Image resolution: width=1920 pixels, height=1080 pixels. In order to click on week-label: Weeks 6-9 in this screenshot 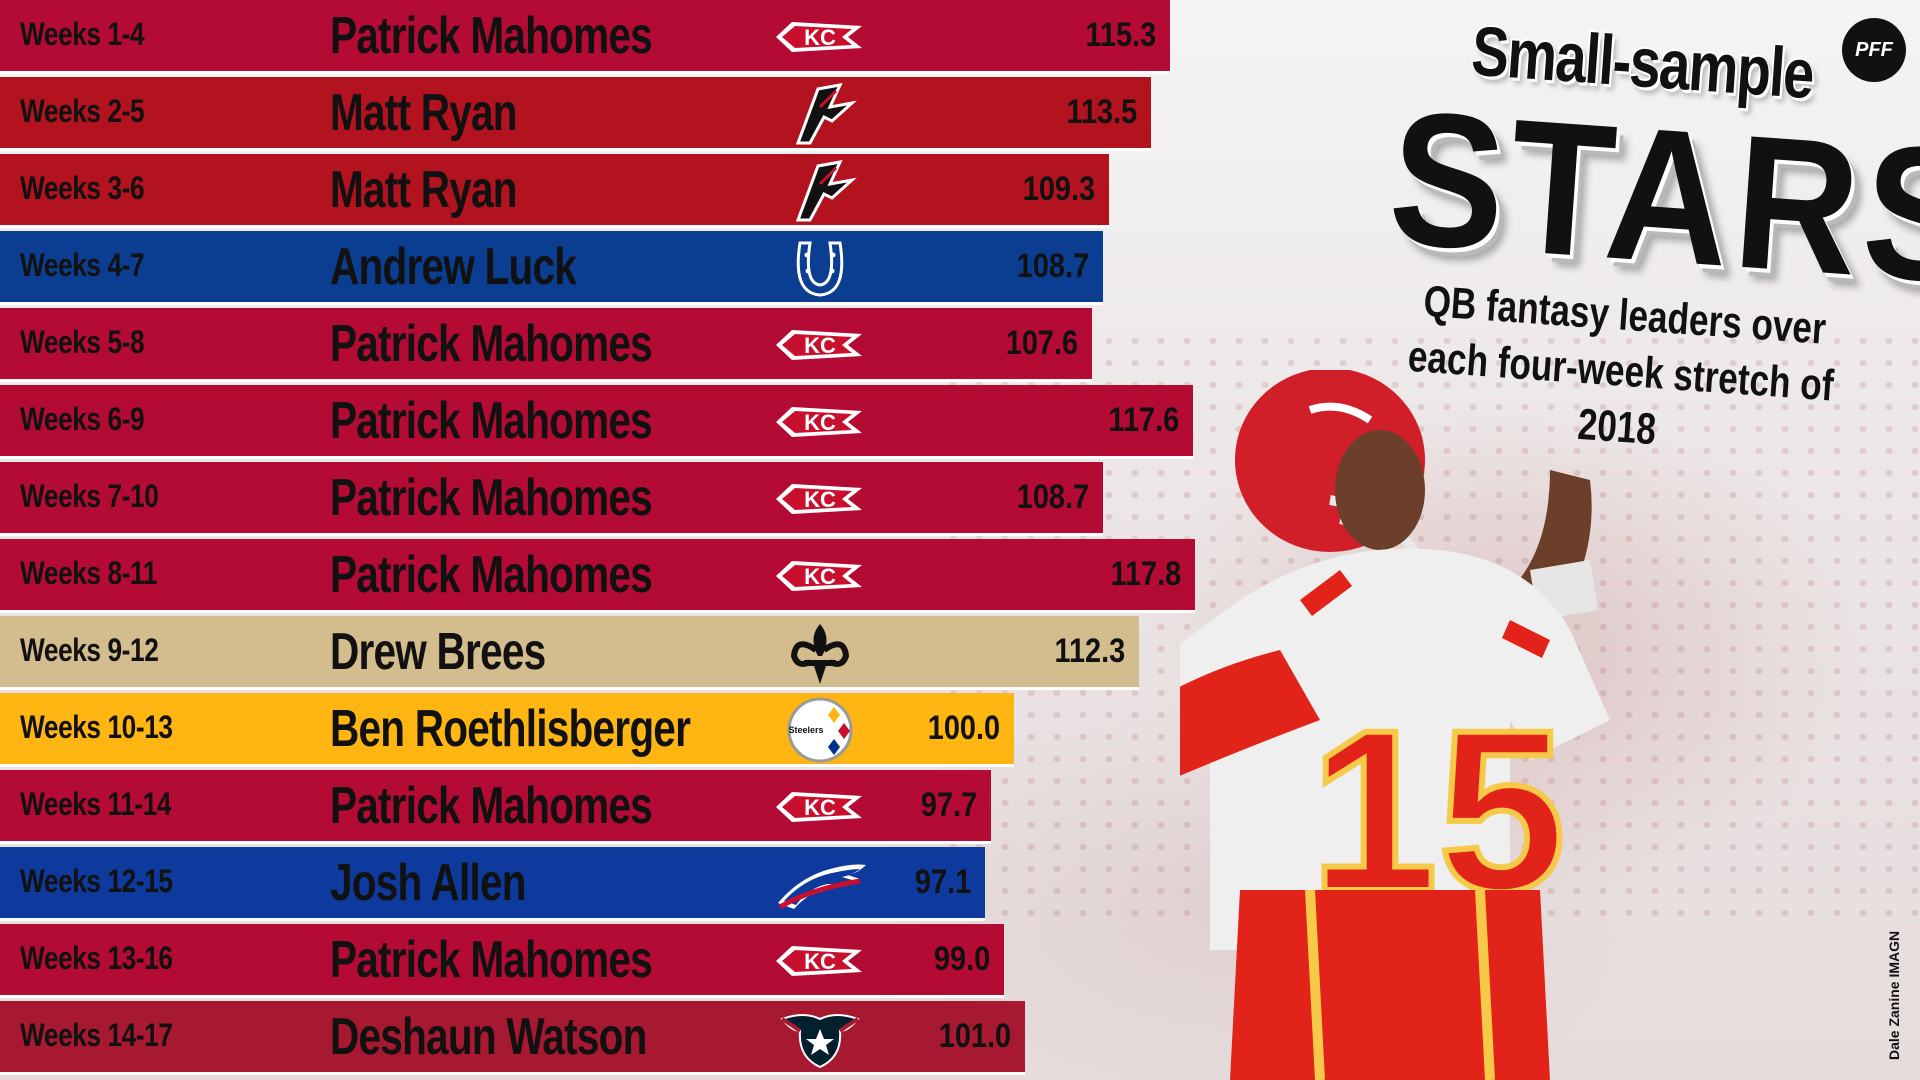, I will do `click(82, 419)`.